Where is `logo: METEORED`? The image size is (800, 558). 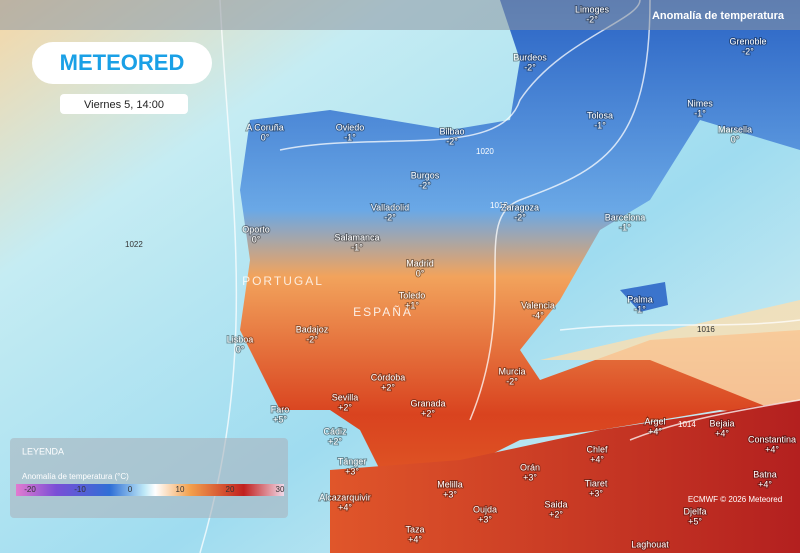
logo: METEORED is located at coordinates (122, 62).